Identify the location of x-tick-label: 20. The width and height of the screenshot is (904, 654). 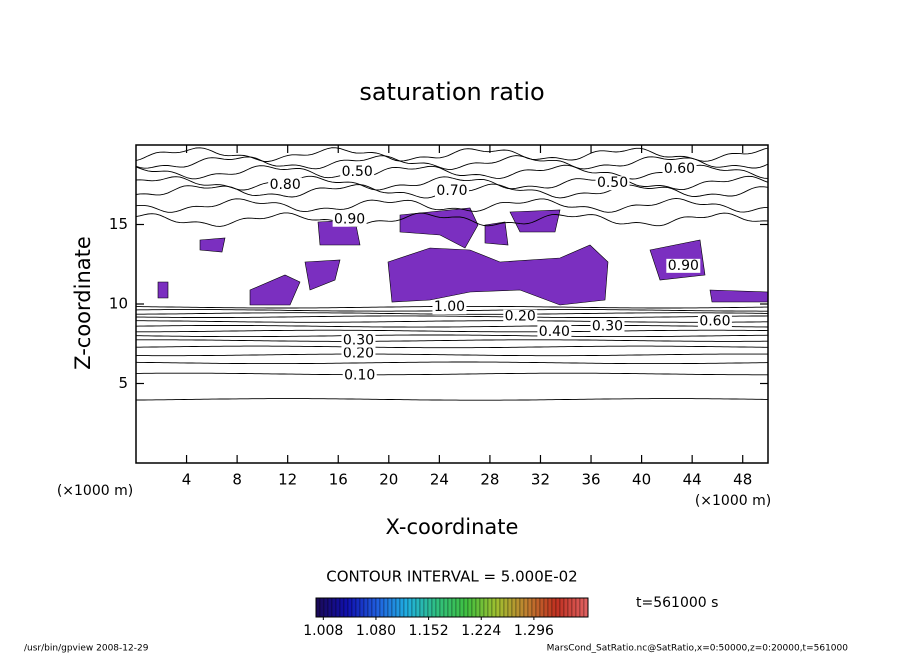
(388, 480).